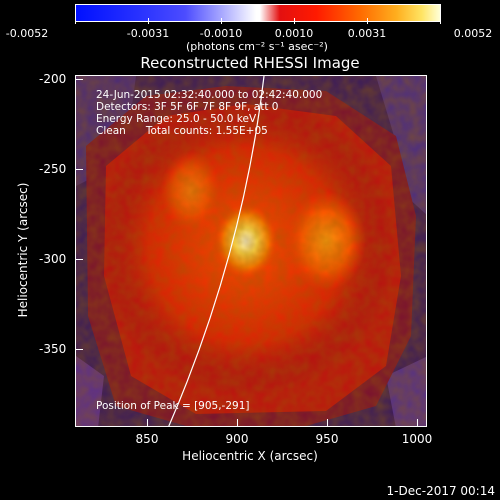  What do you see at coordinates (53, 259) in the screenshot?
I see `y-tick-label: -300` at bounding box center [53, 259].